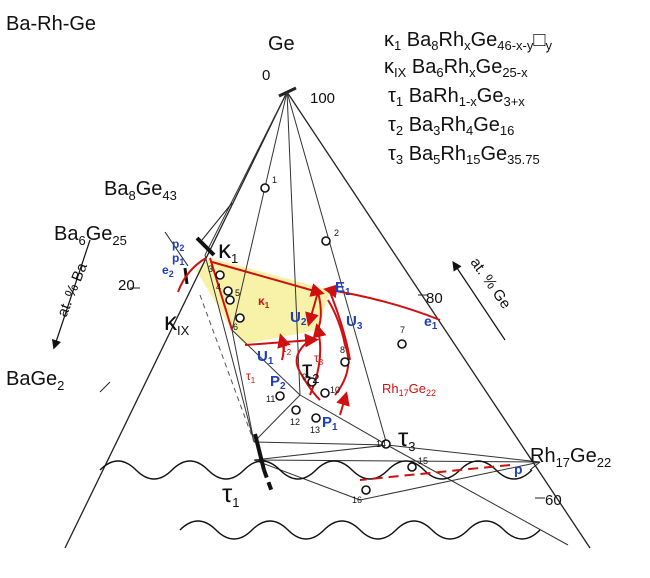 This screenshot has width=650, height=578. Describe the element at coordinates (423, 461) in the screenshot. I see `svg-text: 15` at that location.